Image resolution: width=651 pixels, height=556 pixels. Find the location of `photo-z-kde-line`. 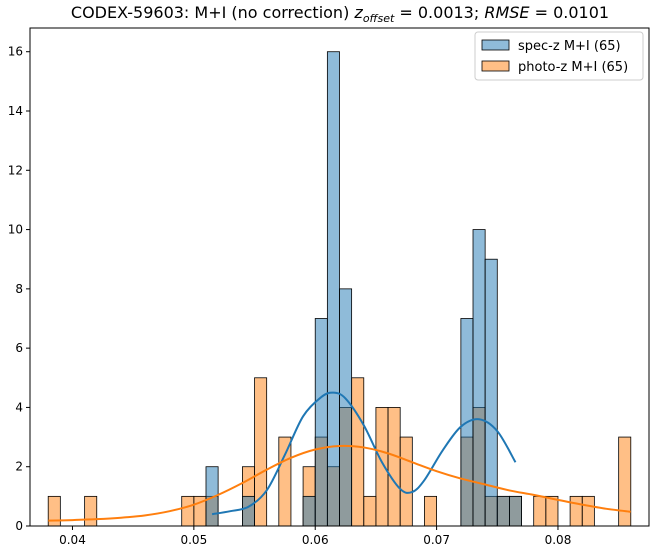

photo-z-kde-line is located at coordinates (339, 483).